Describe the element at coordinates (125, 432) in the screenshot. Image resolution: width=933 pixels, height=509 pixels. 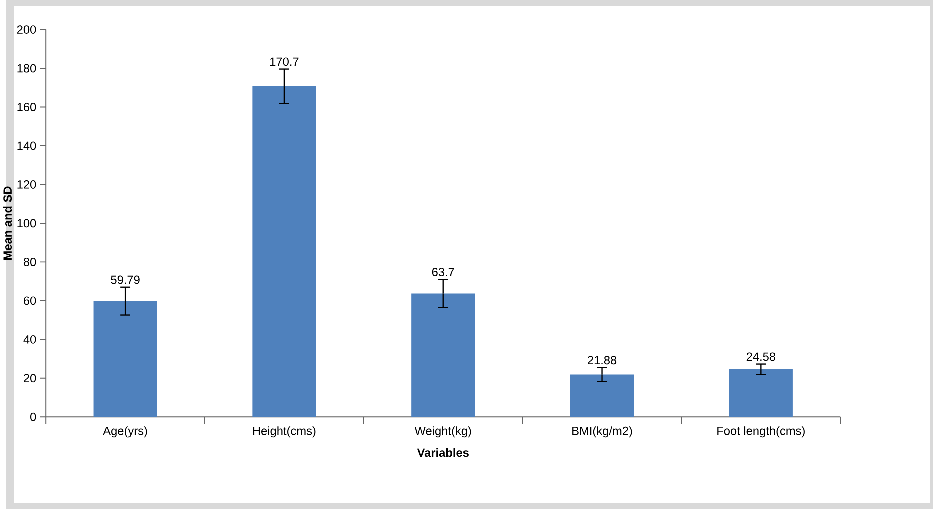
I see `x-tick-label: Age(yrs)` at that location.